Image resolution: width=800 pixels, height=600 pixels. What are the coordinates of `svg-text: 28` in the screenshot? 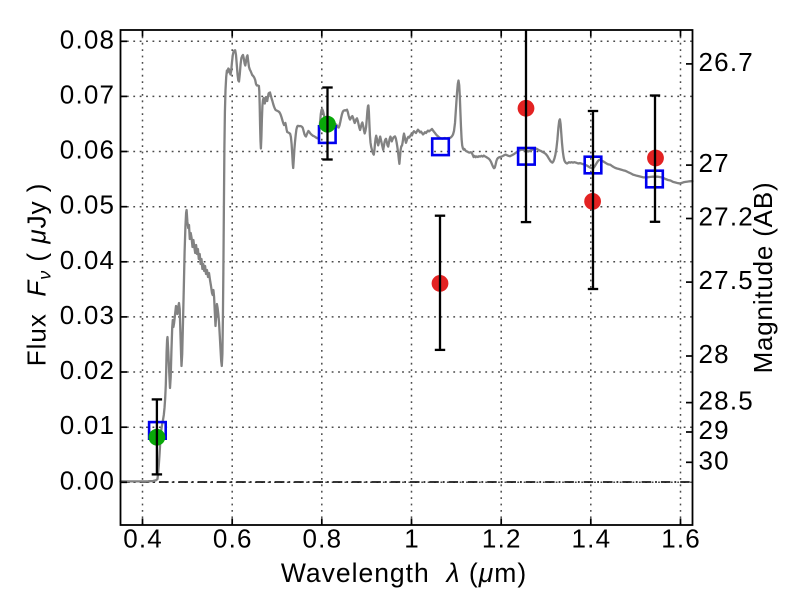 It's located at (714, 354).